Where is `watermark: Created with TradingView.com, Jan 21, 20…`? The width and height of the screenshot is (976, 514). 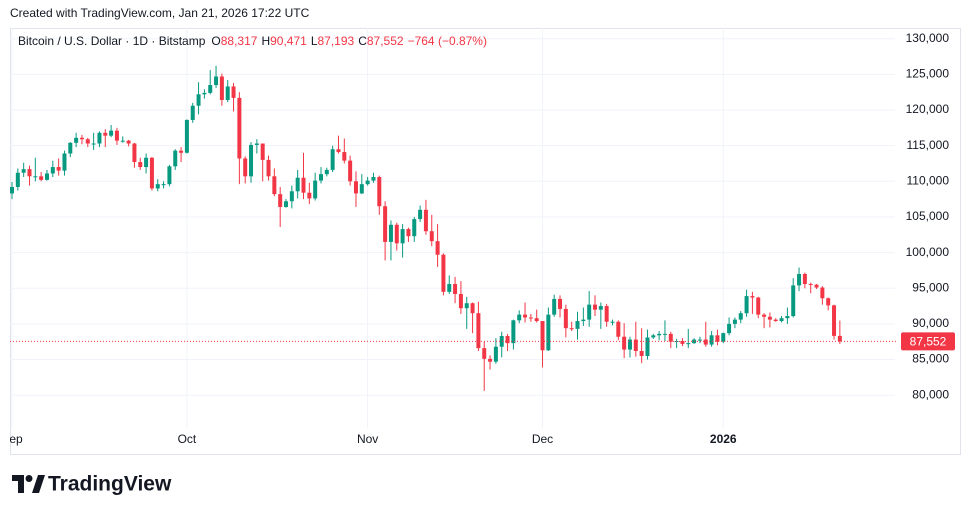 watermark: Created with TradingView.com, Jan 21, 20… is located at coordinates (160, 13).